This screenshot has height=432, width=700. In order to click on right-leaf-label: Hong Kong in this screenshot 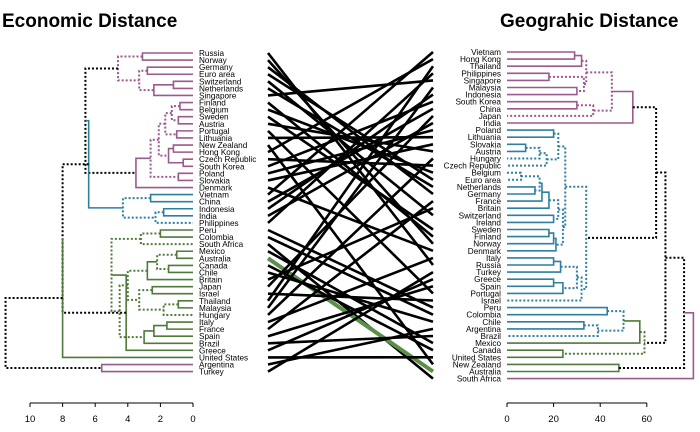, I will do `click(480, 59)`.